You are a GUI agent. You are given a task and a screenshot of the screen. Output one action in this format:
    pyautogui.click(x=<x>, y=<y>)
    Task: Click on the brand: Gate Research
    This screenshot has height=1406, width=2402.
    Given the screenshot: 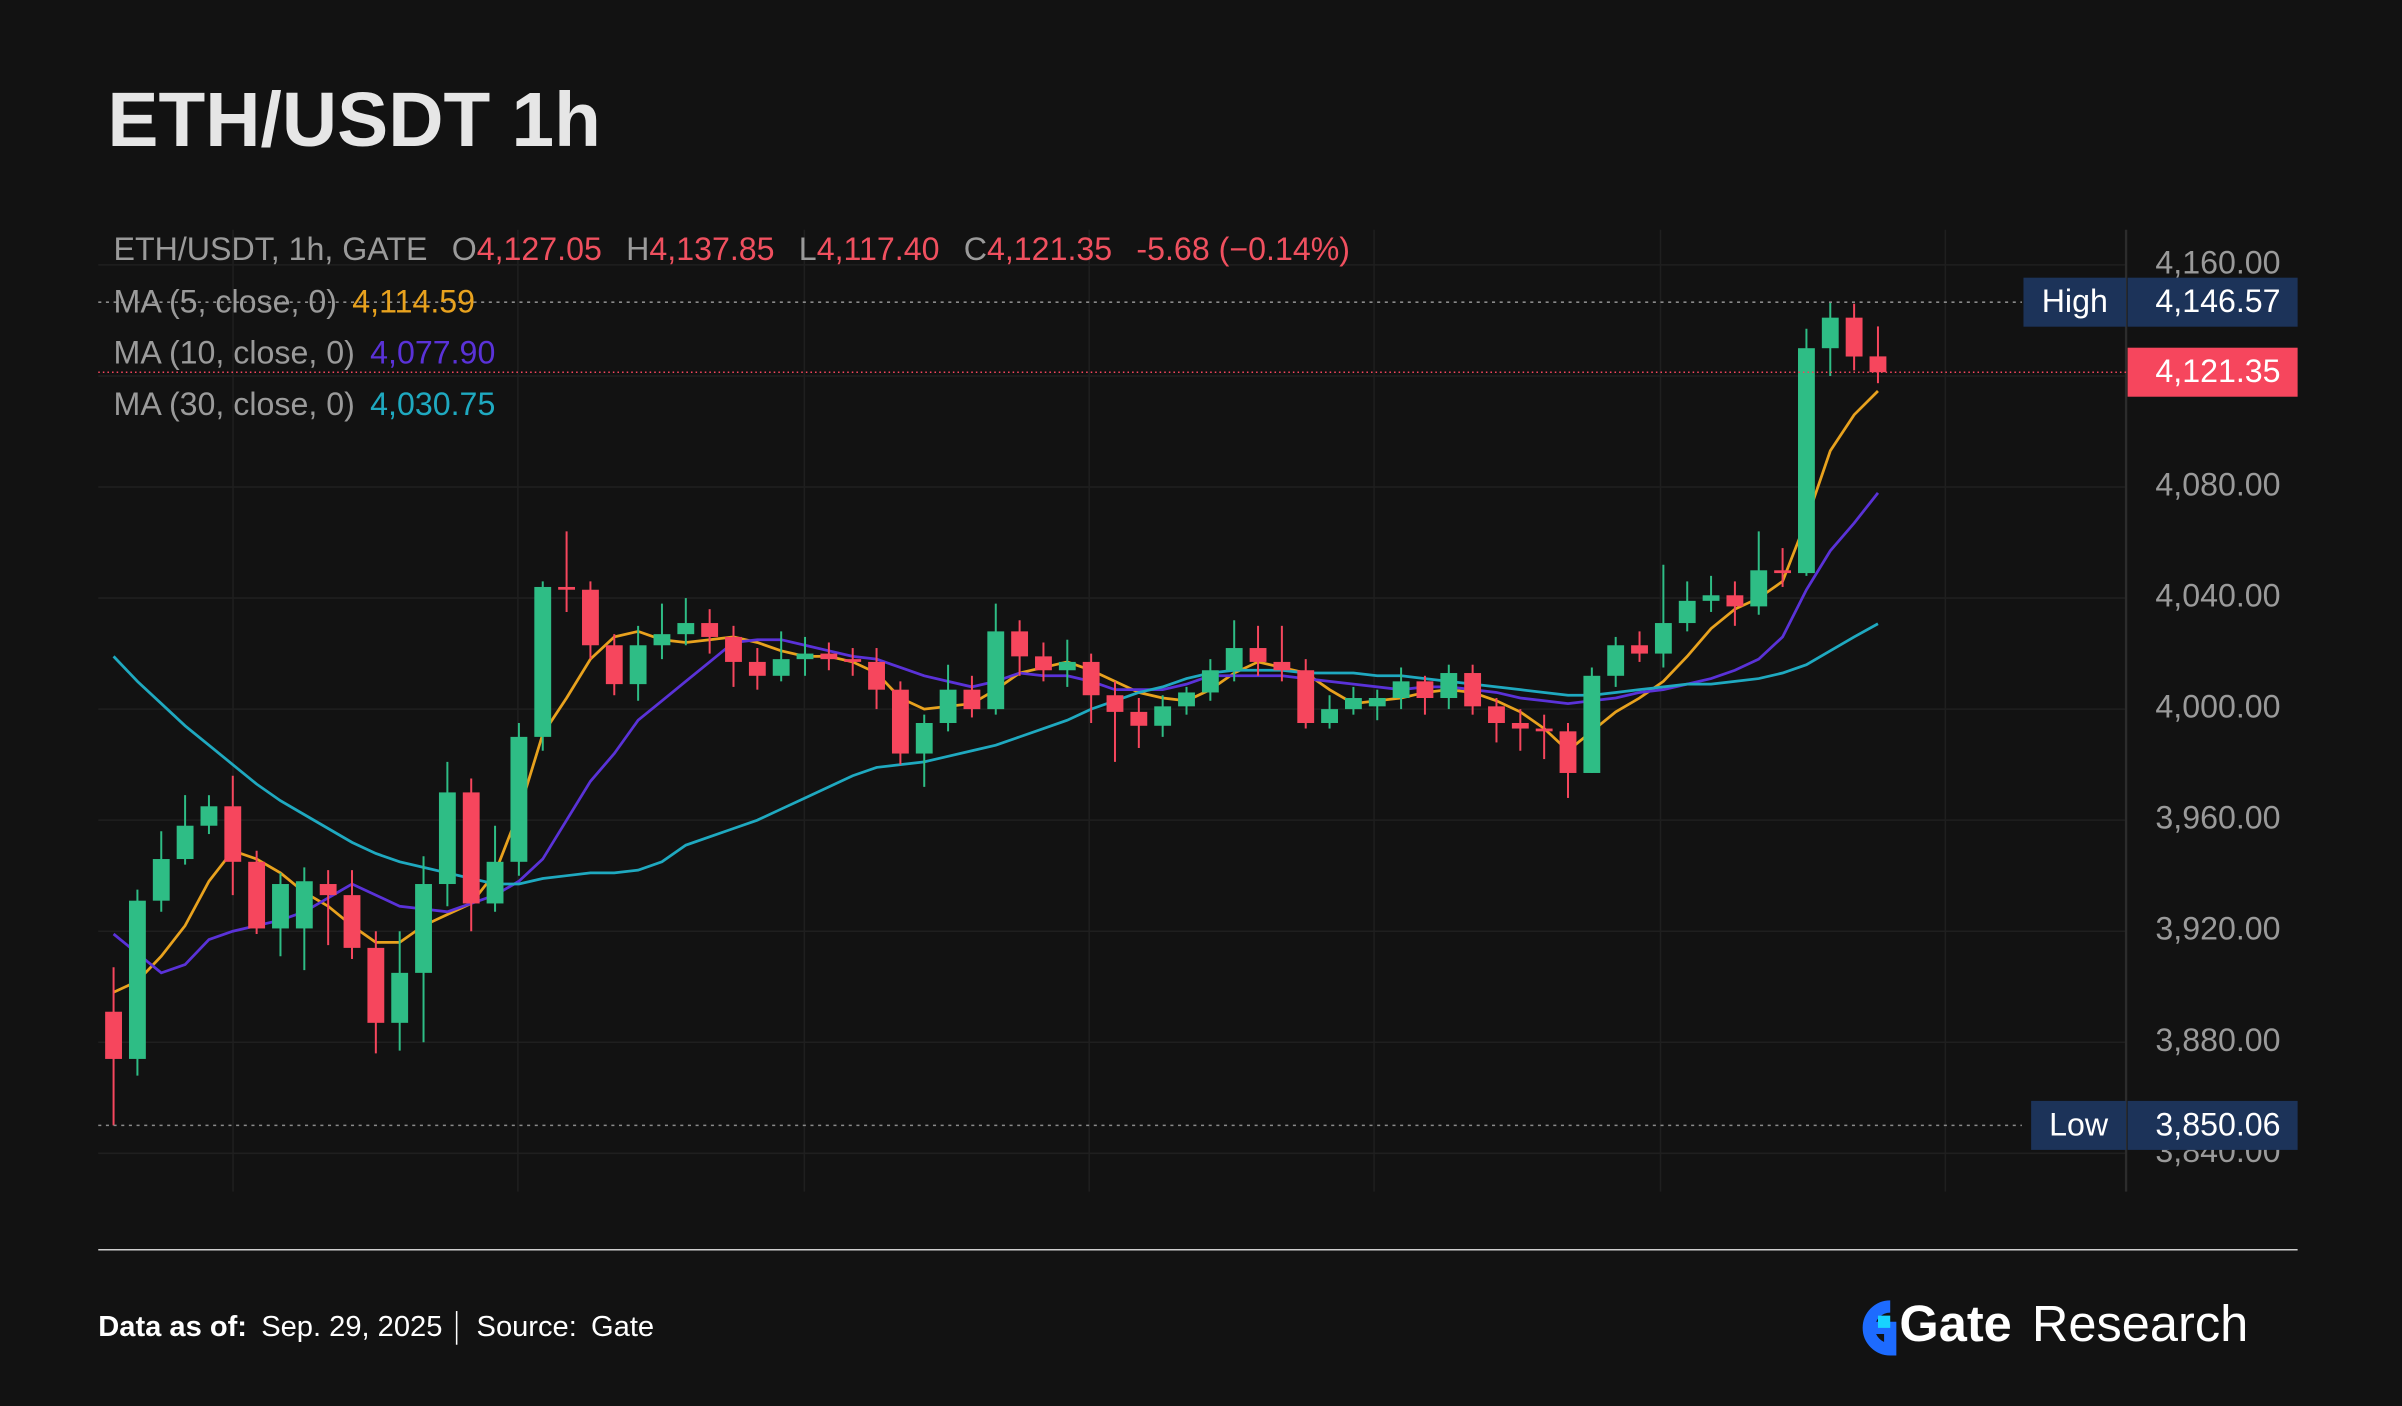 What is the action you would take?
    pyautogui.click(x=2073, y=1323)
    